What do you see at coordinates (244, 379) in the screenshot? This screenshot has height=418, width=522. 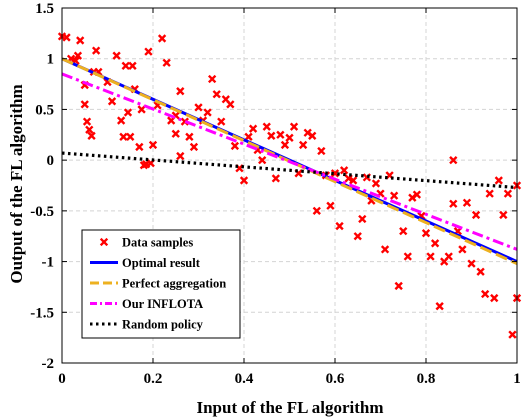 I see `x-tick-label: 0.4` at bounding box center [244, 379].